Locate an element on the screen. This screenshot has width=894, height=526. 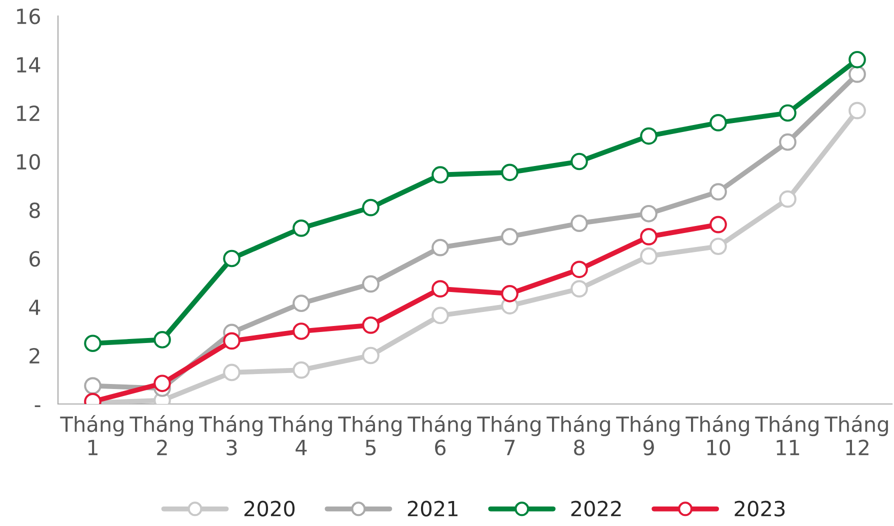
x-tick-label: Tháng 11 is located at coordinates (786, 435).